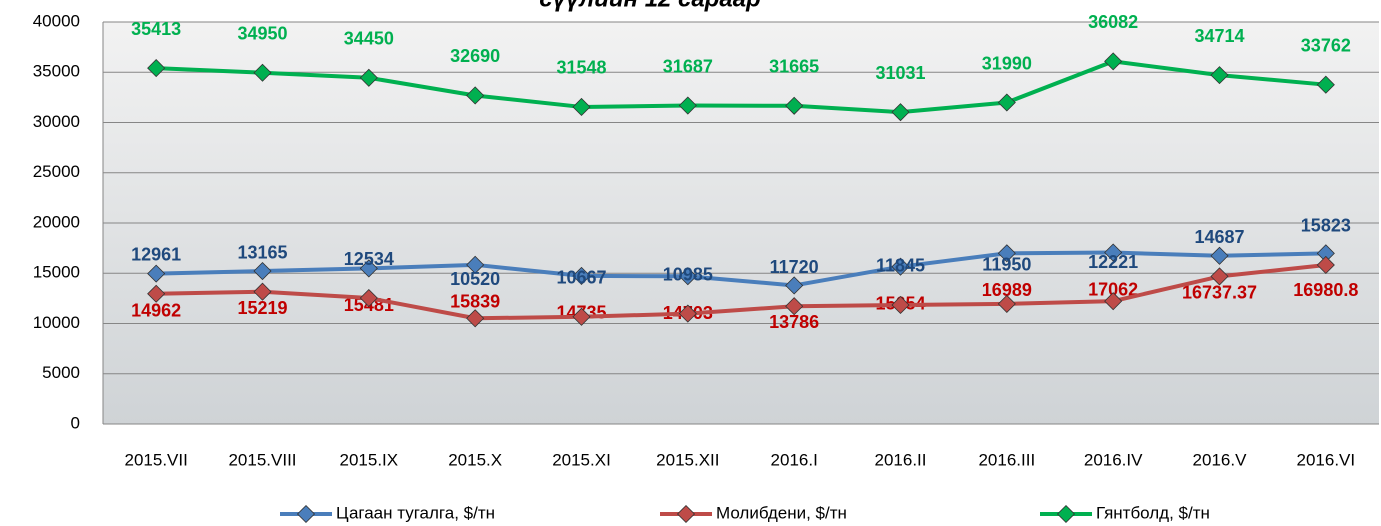 The height and width of the screenshot is (526, 1381). Describe the element at coordinates (56, 322) in the screenshot. I see `y-tick-label: 10000` at that location.